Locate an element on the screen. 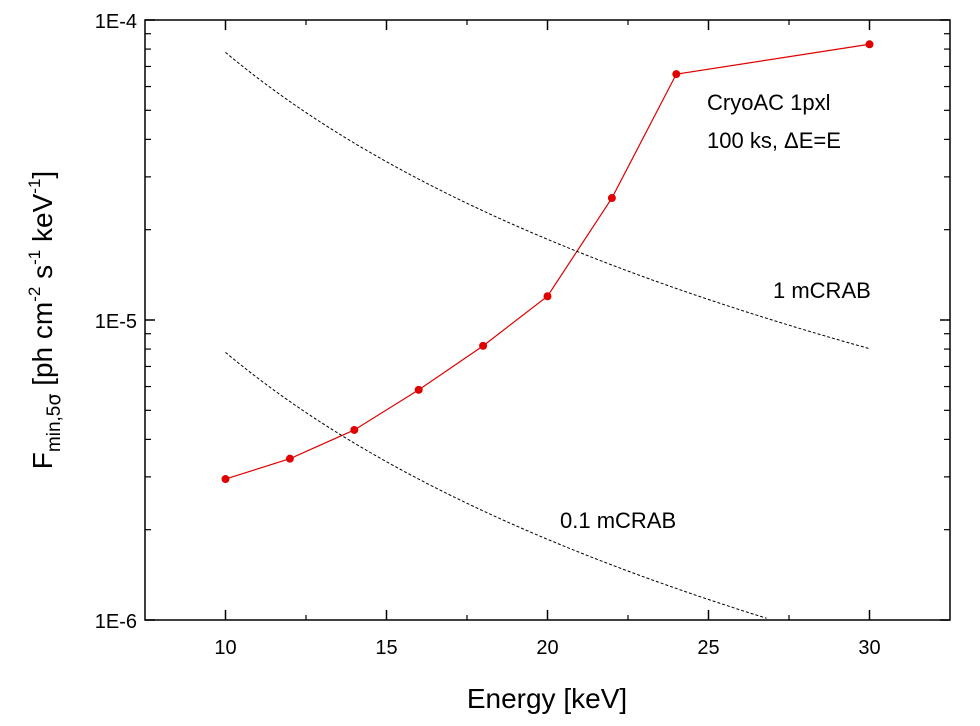  y-tick-label: 1E-5 is located at coordinates (116, 322).